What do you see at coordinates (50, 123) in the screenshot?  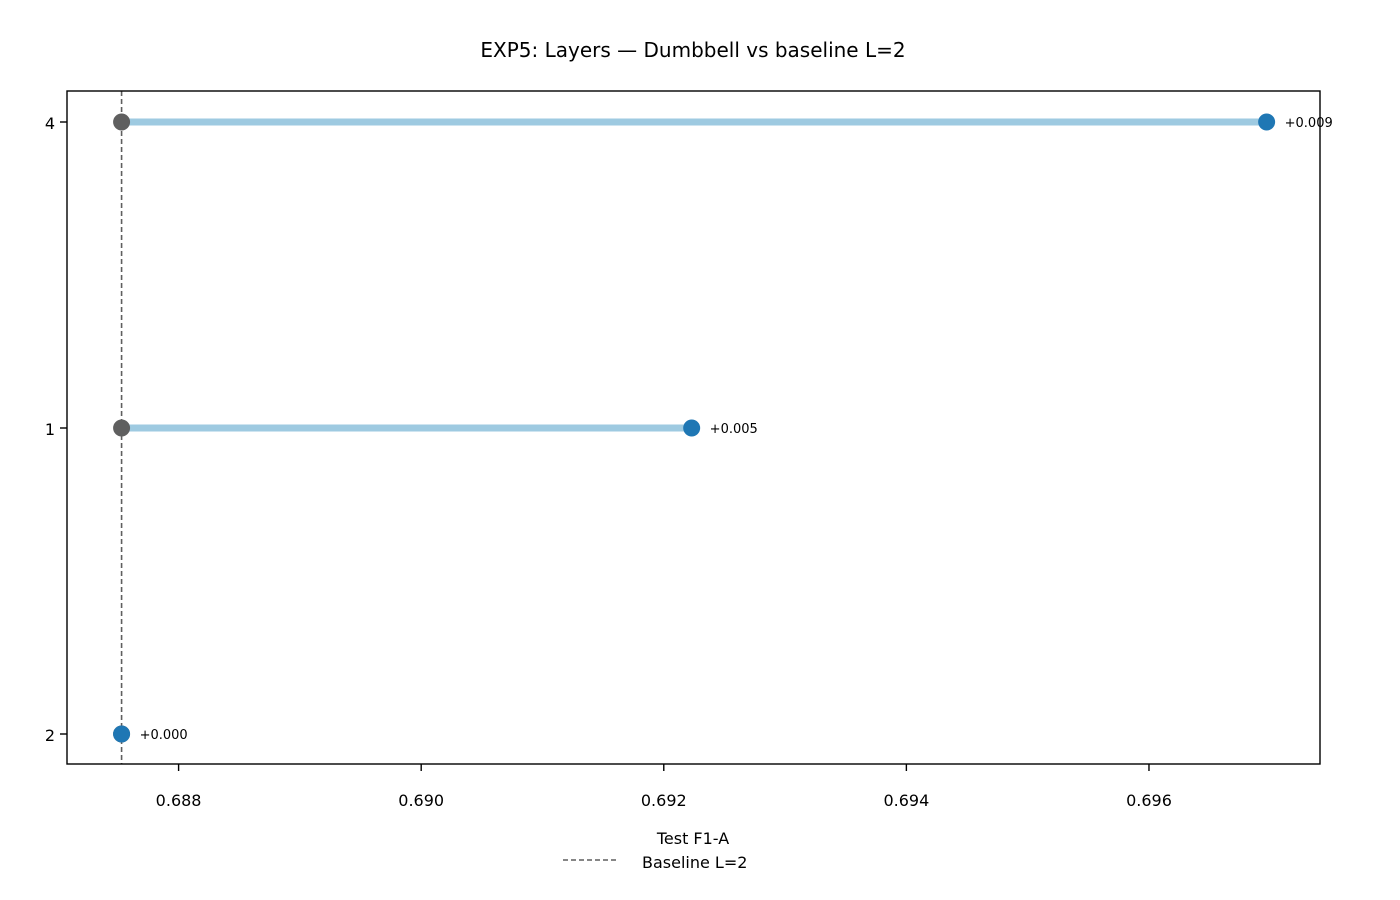 I see `y-tick-label-4: 4` at bounding box center [50, 123].